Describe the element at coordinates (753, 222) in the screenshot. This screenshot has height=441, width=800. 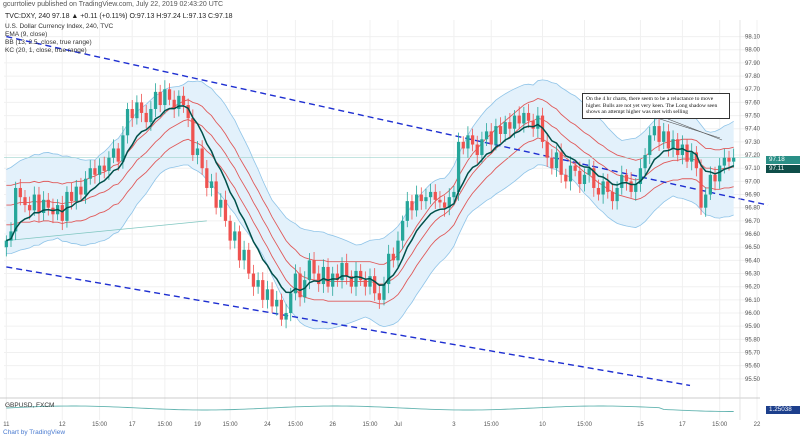
I see `y-tick-label: 96.70` at that location.